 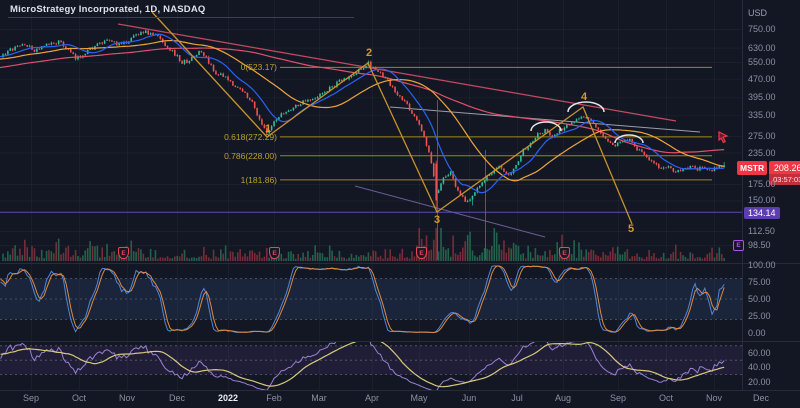 What do you see at coordinates (759, 299) in the screenshot?
I see `stoch-tick: 50.00` at bounding box center [759, 299].